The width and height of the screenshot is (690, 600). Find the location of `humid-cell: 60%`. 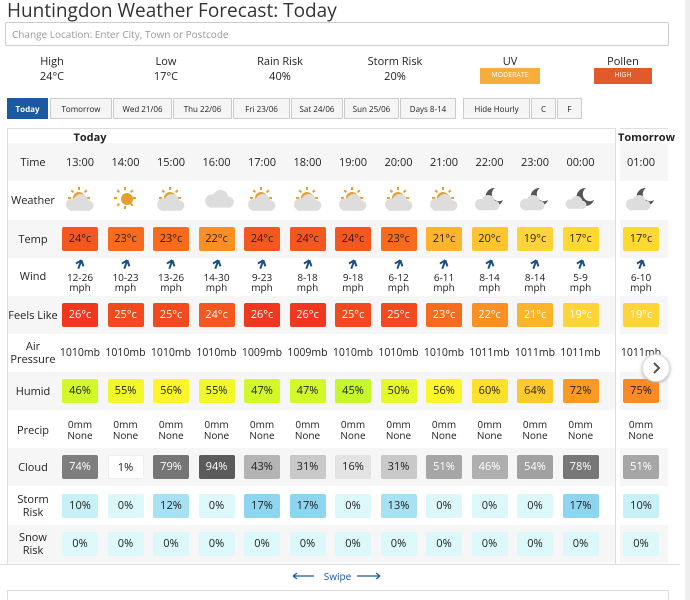

humid-cell: 60% is located at coordinates (489, 391).